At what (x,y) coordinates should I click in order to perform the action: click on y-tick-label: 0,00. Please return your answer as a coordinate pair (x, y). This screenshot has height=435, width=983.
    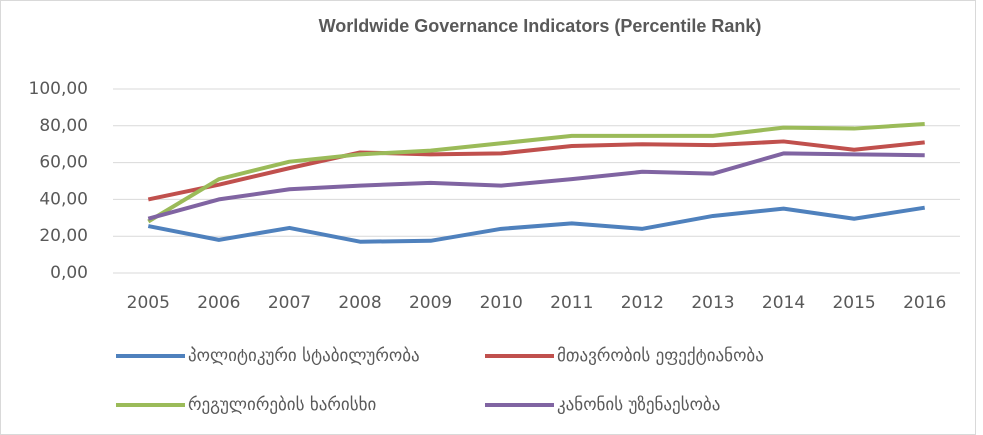
    Looking at the image, I should click on (69, 273).